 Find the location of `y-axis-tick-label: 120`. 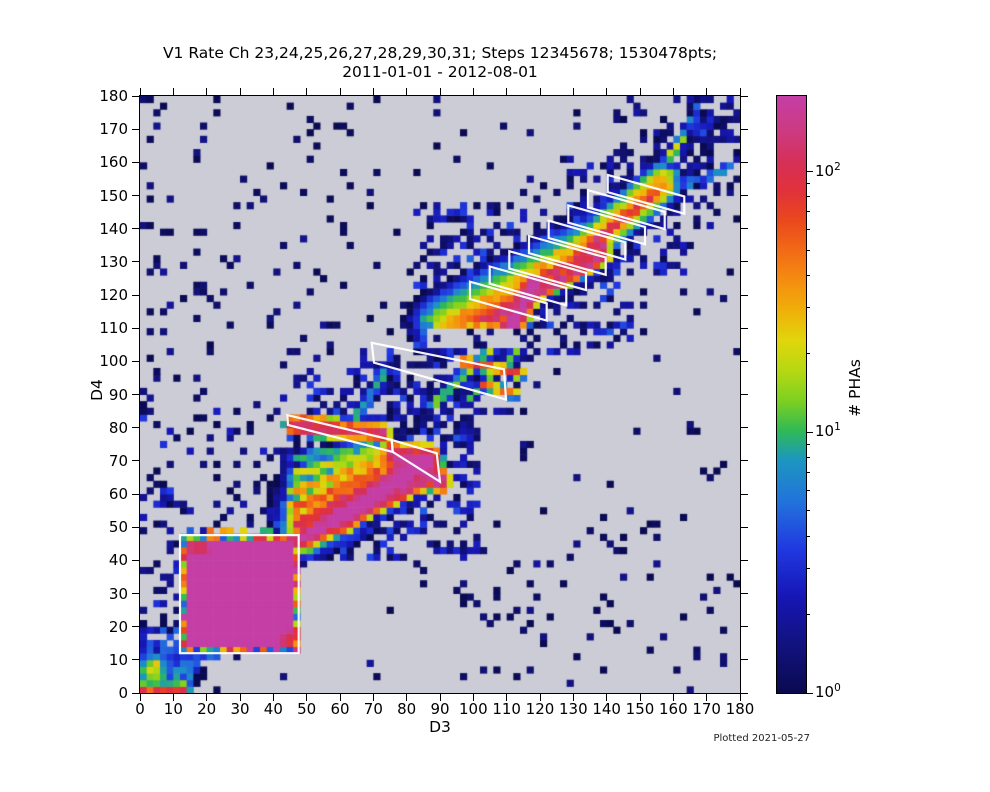

y-axis-tick-label: 120 is located at coordinates (113, 295).